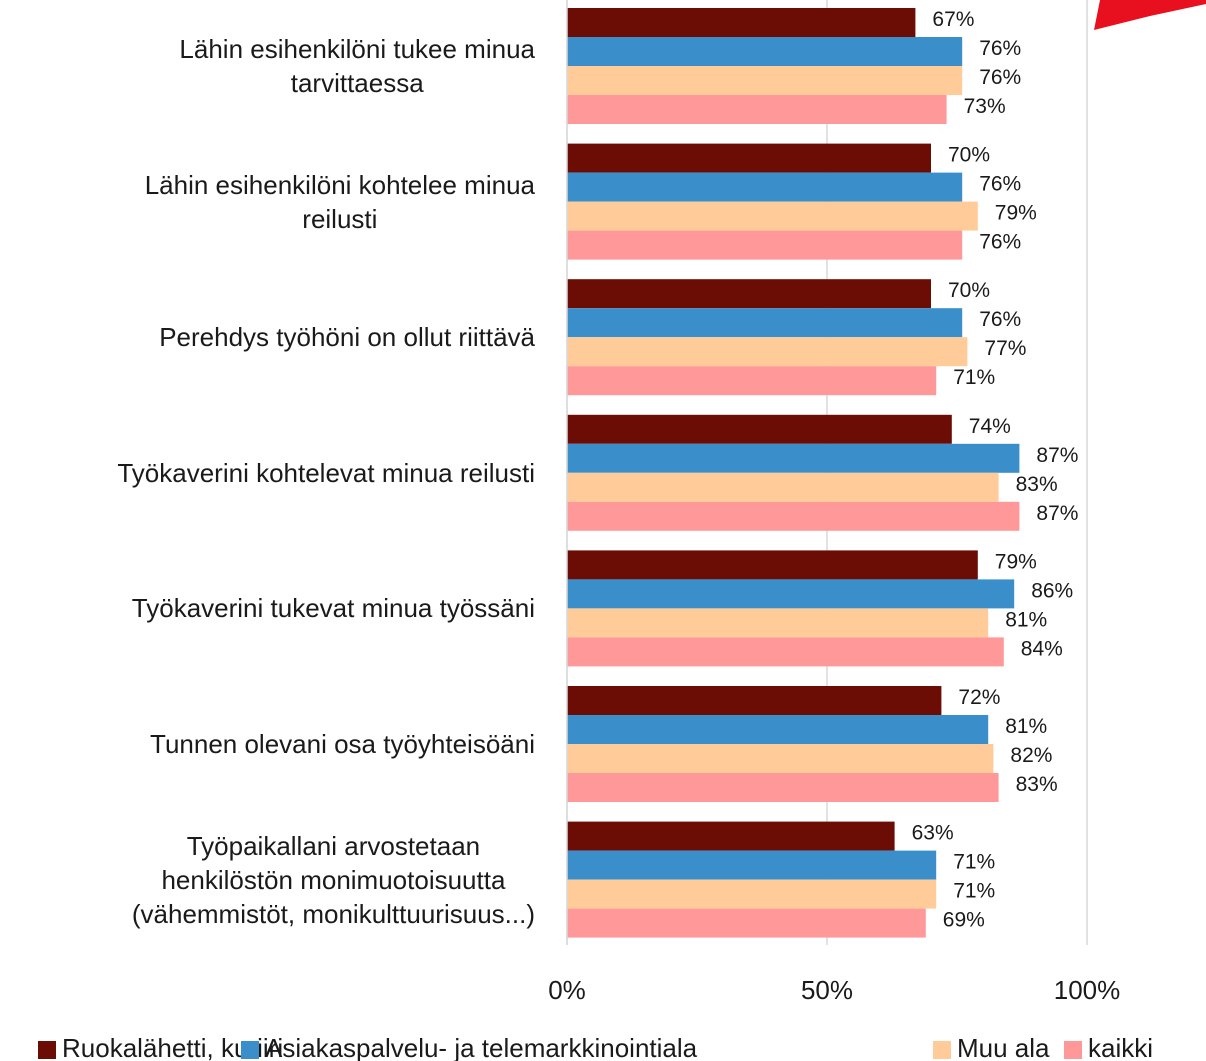 This screenshot has width=1206, height=1061. Describe the element at coordinates (933, 833) in the screenshot. I see `value-label: 63%` at that location.